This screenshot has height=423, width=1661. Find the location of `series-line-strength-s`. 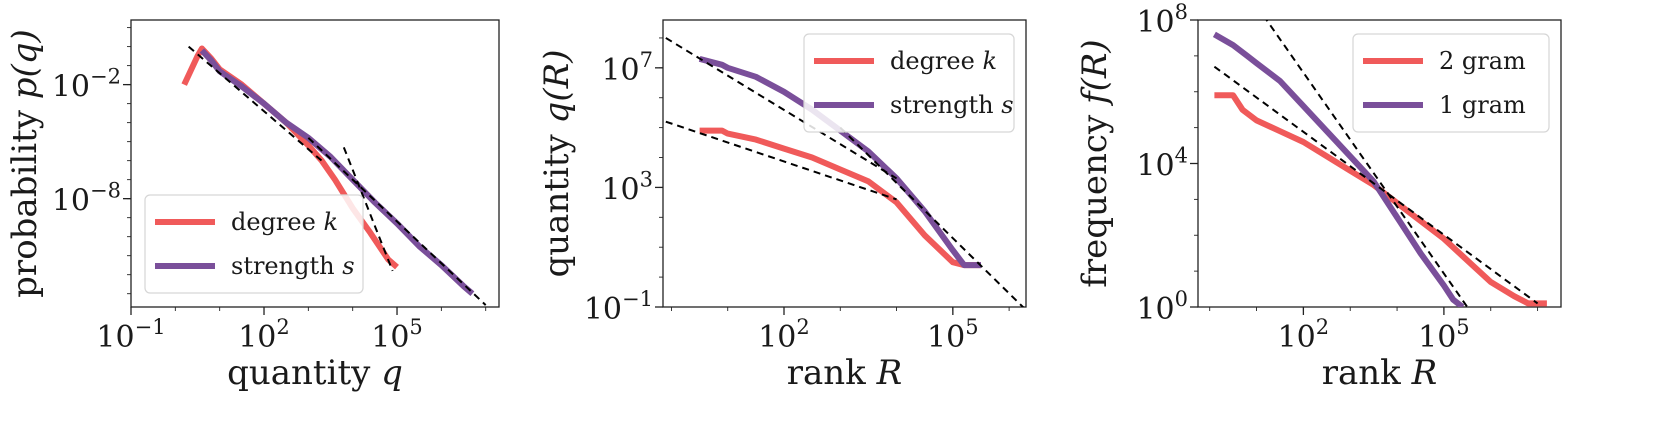

series-line-strength-s is located at coordinates (337, 172).